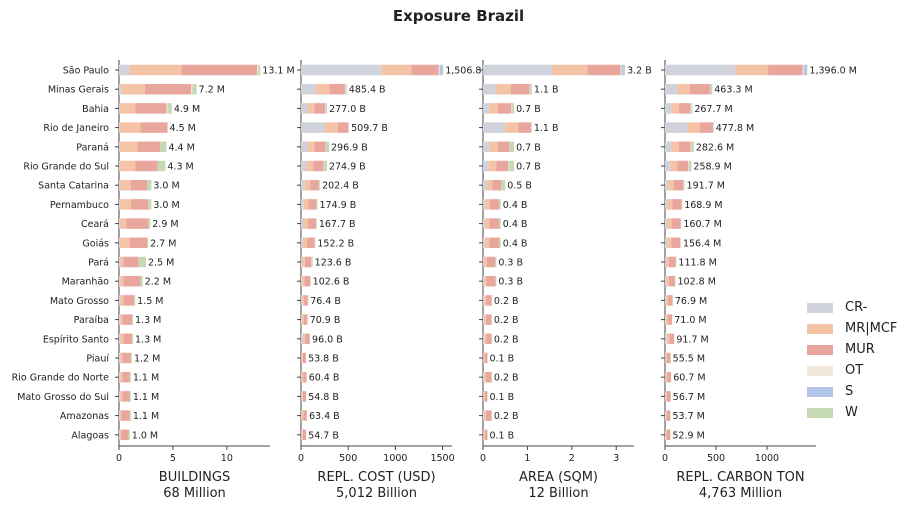  What do you see at coordinates (165, 224) in the screenshot?
I see `total-label: 2.9 M` at bounding box center [165, 224].